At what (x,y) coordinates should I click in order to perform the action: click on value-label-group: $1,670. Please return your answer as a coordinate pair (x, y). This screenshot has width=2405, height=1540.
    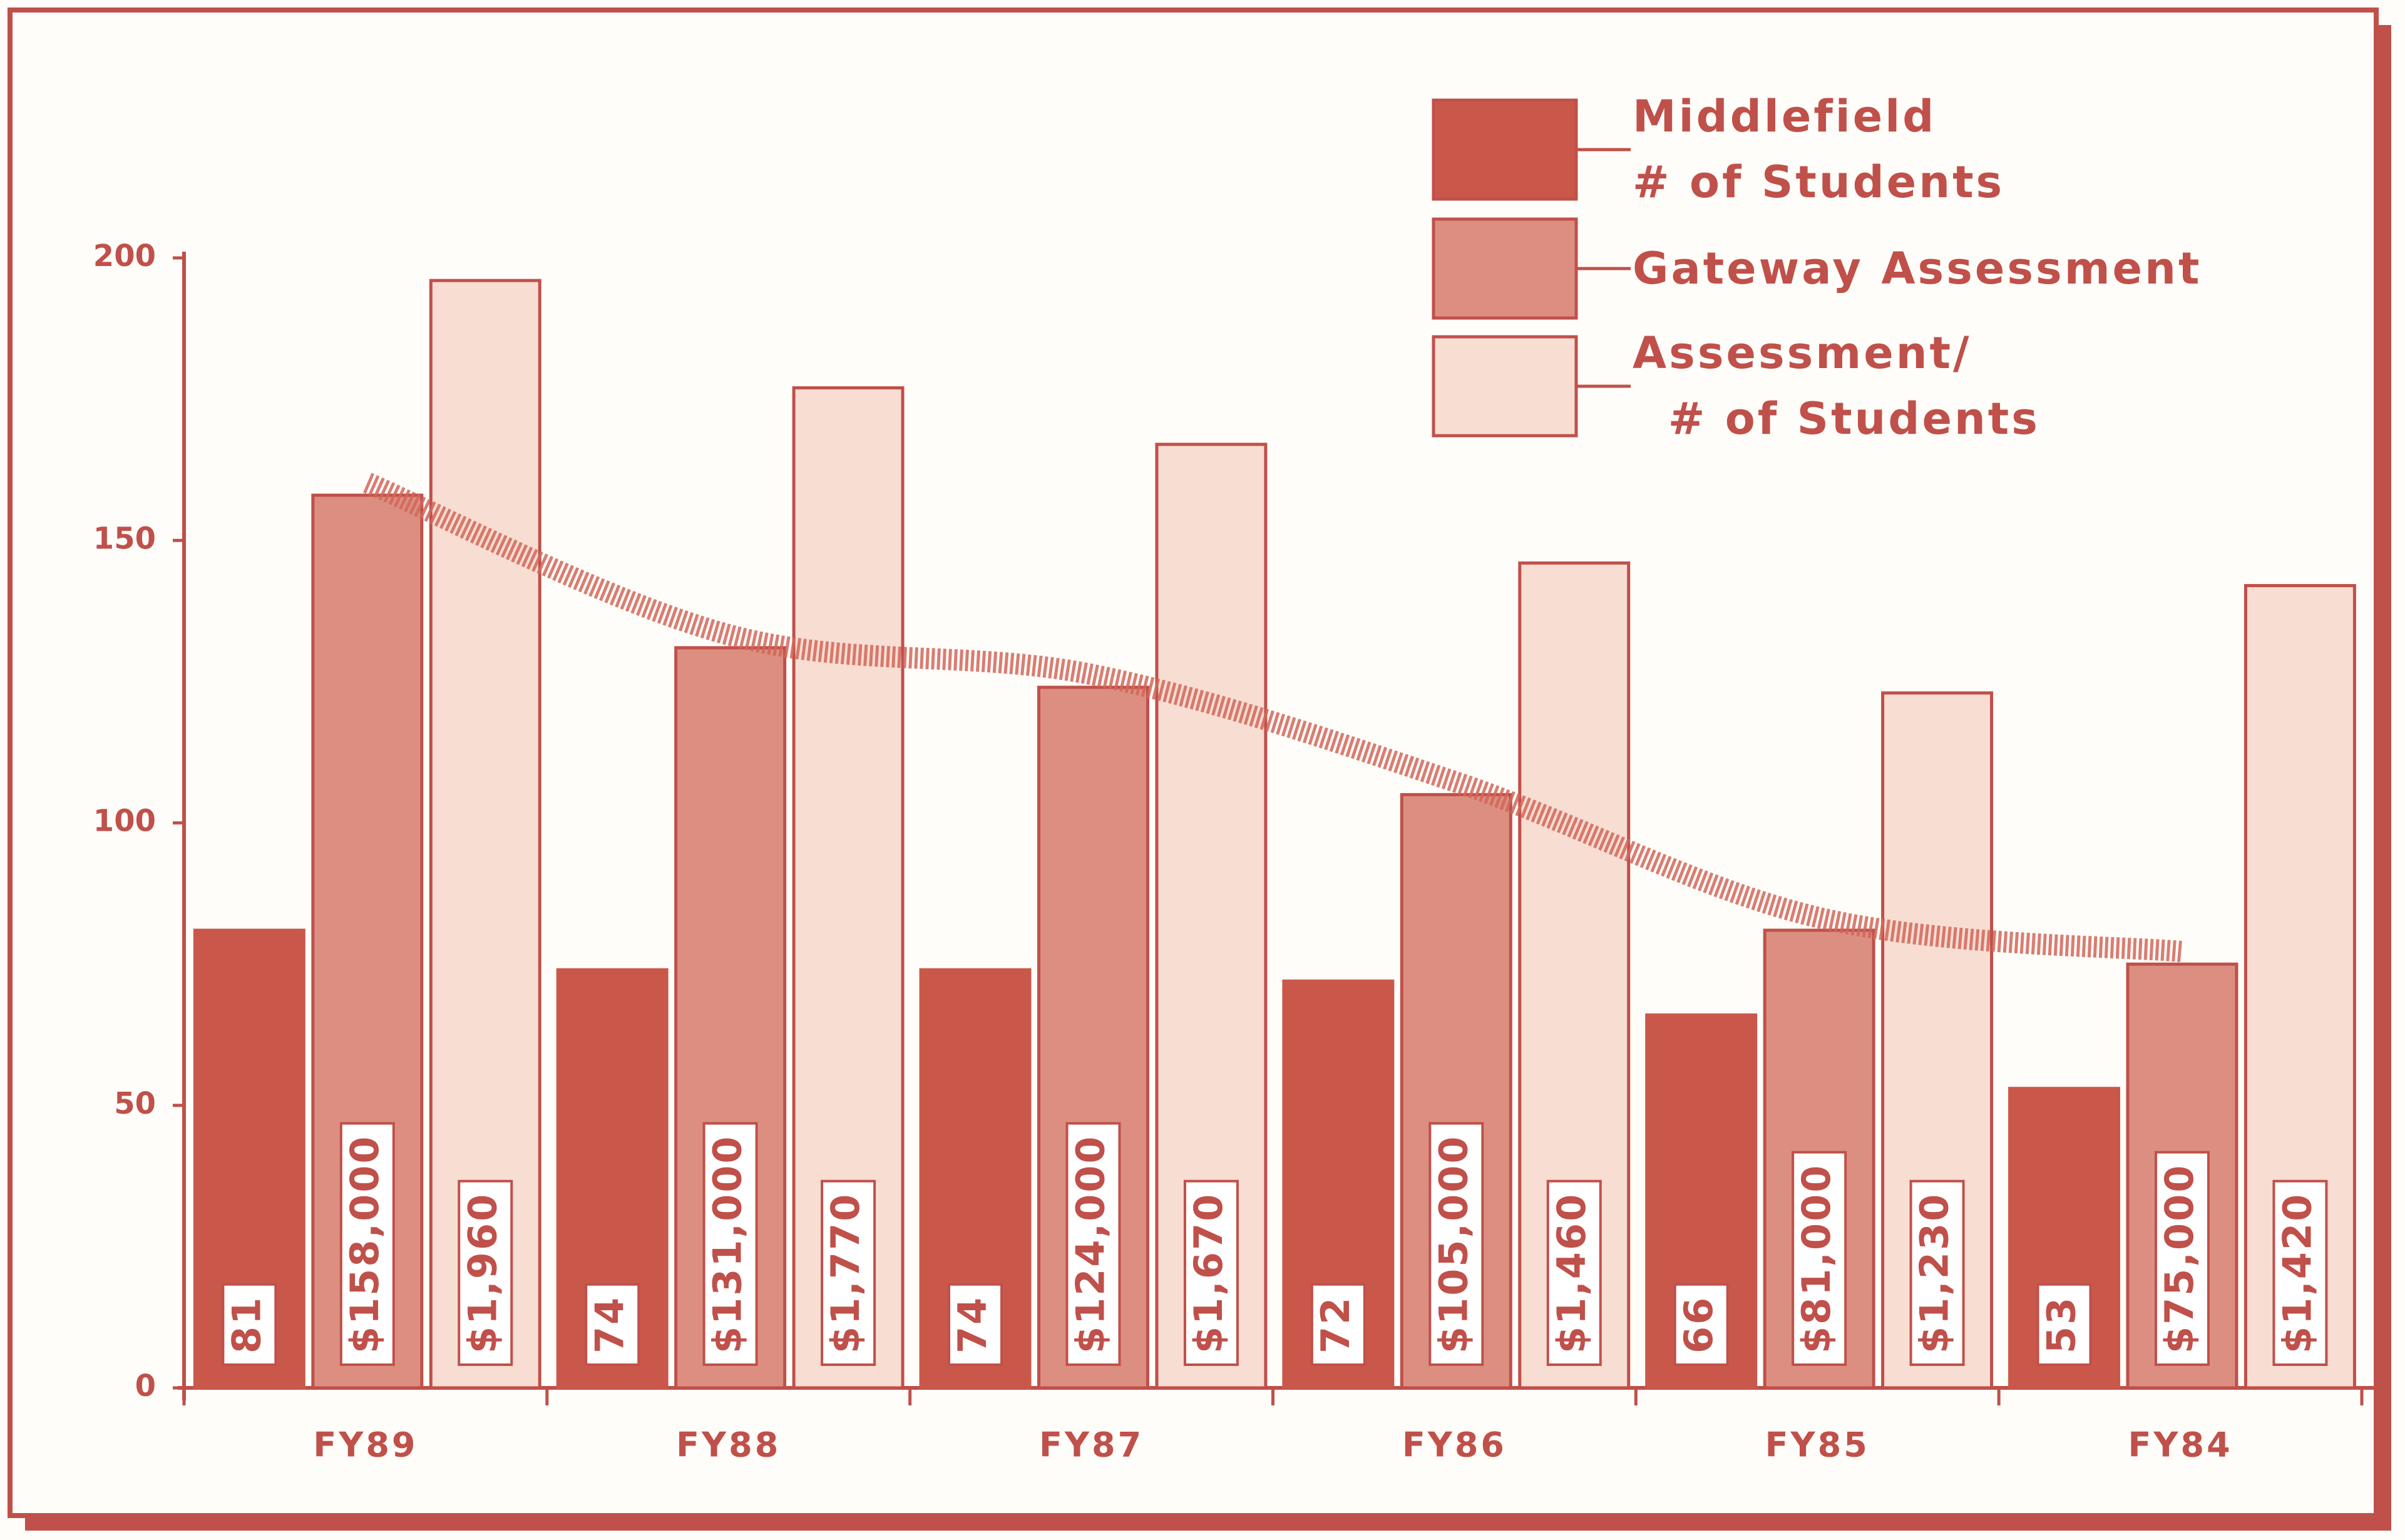
    Looking at the image, I should click on (1211, 1272).